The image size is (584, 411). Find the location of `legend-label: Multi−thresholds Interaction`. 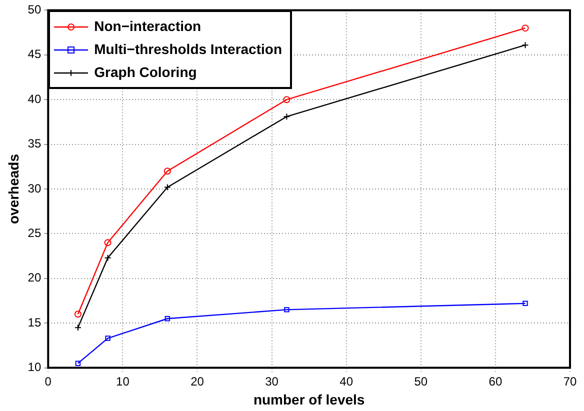

legend-label: Multi−thresholds Interaction is located at coordinates (188, 50).